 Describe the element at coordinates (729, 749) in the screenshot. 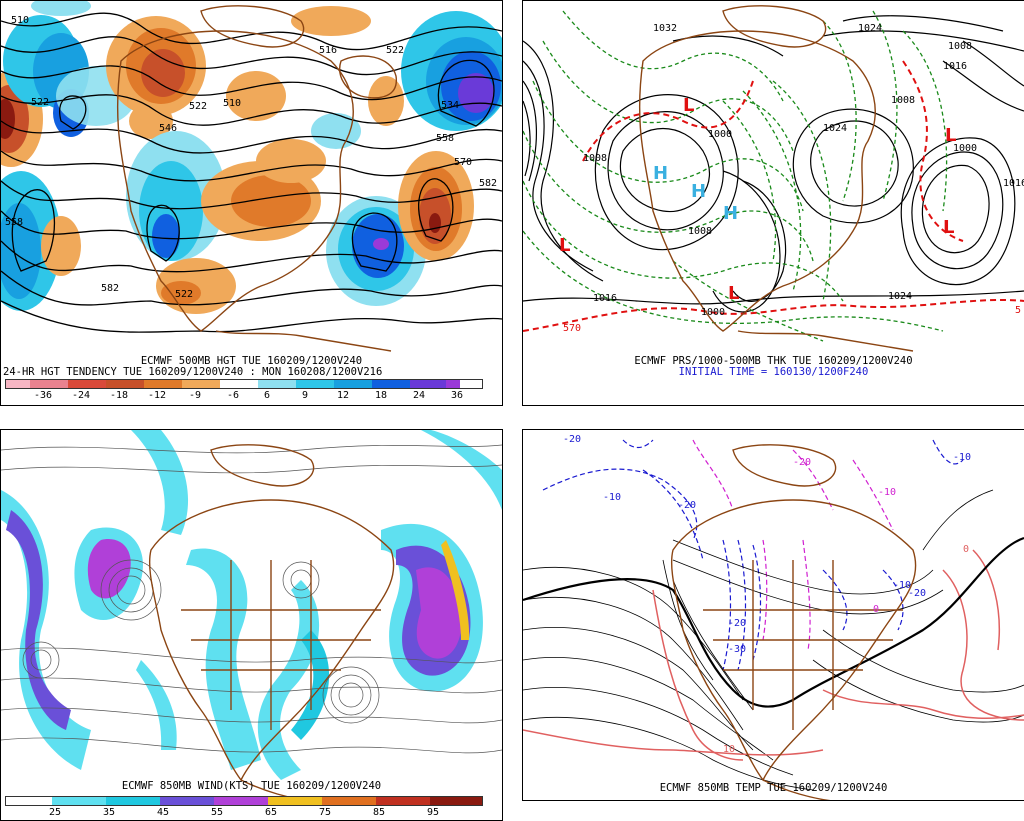

I see `isotherm-label: 10` at that location.